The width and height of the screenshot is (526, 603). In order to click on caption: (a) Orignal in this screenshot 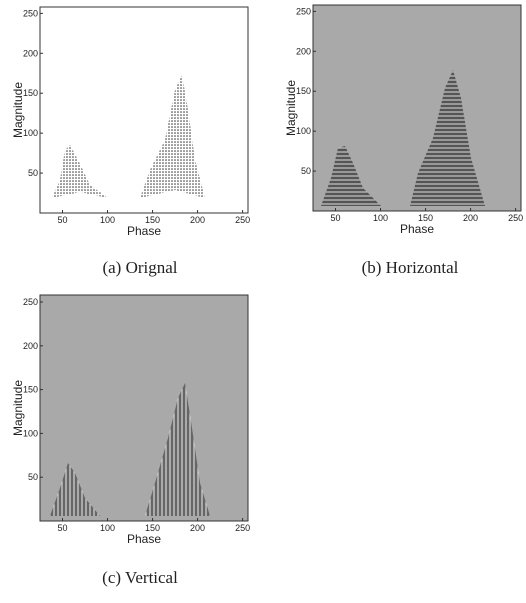, I will do `click(140, 267)`.